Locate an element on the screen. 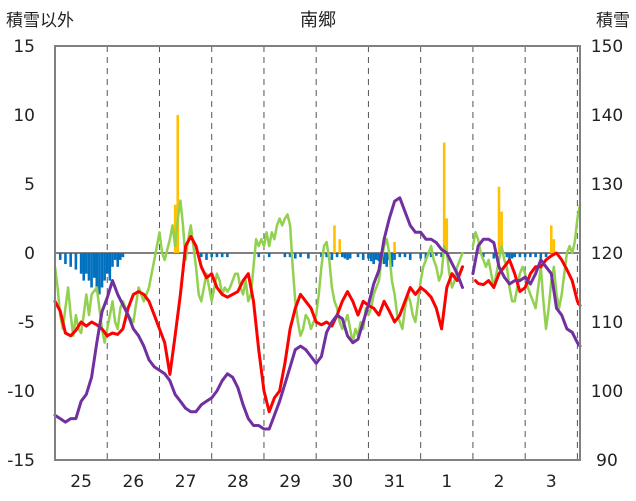  left-tick-label: 10 is located at coordinates (24, 116).